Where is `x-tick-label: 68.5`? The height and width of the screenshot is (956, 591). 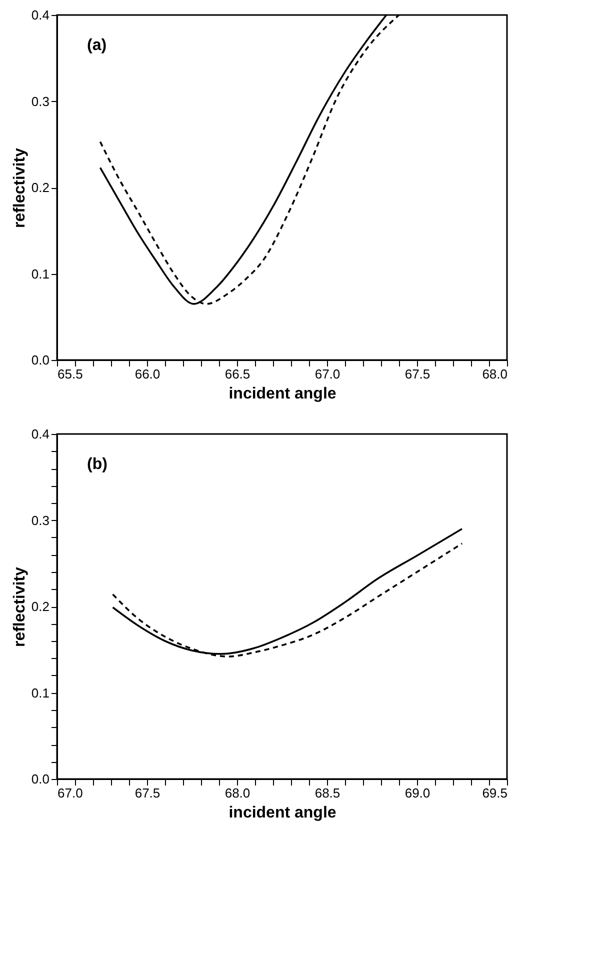
x-tick-label: 68.5 is located at coordinates (327, 793).